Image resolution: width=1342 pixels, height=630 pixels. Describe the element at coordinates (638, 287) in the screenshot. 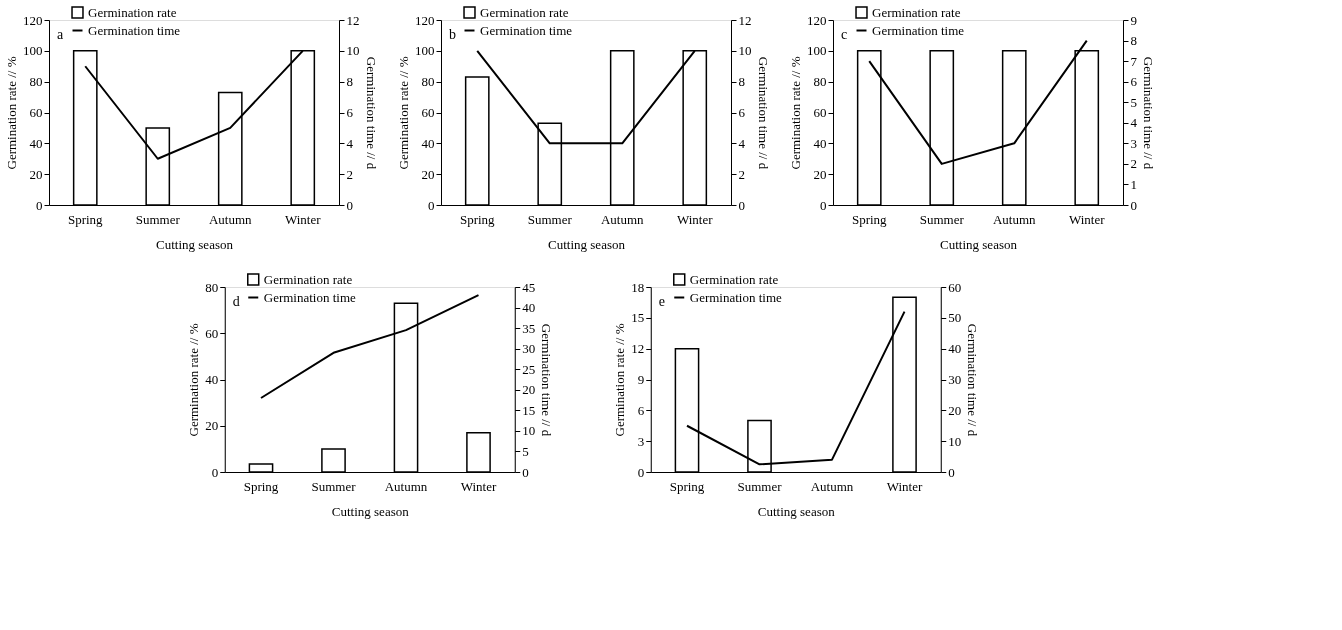

I see `y-tick-label: 18` at that location.